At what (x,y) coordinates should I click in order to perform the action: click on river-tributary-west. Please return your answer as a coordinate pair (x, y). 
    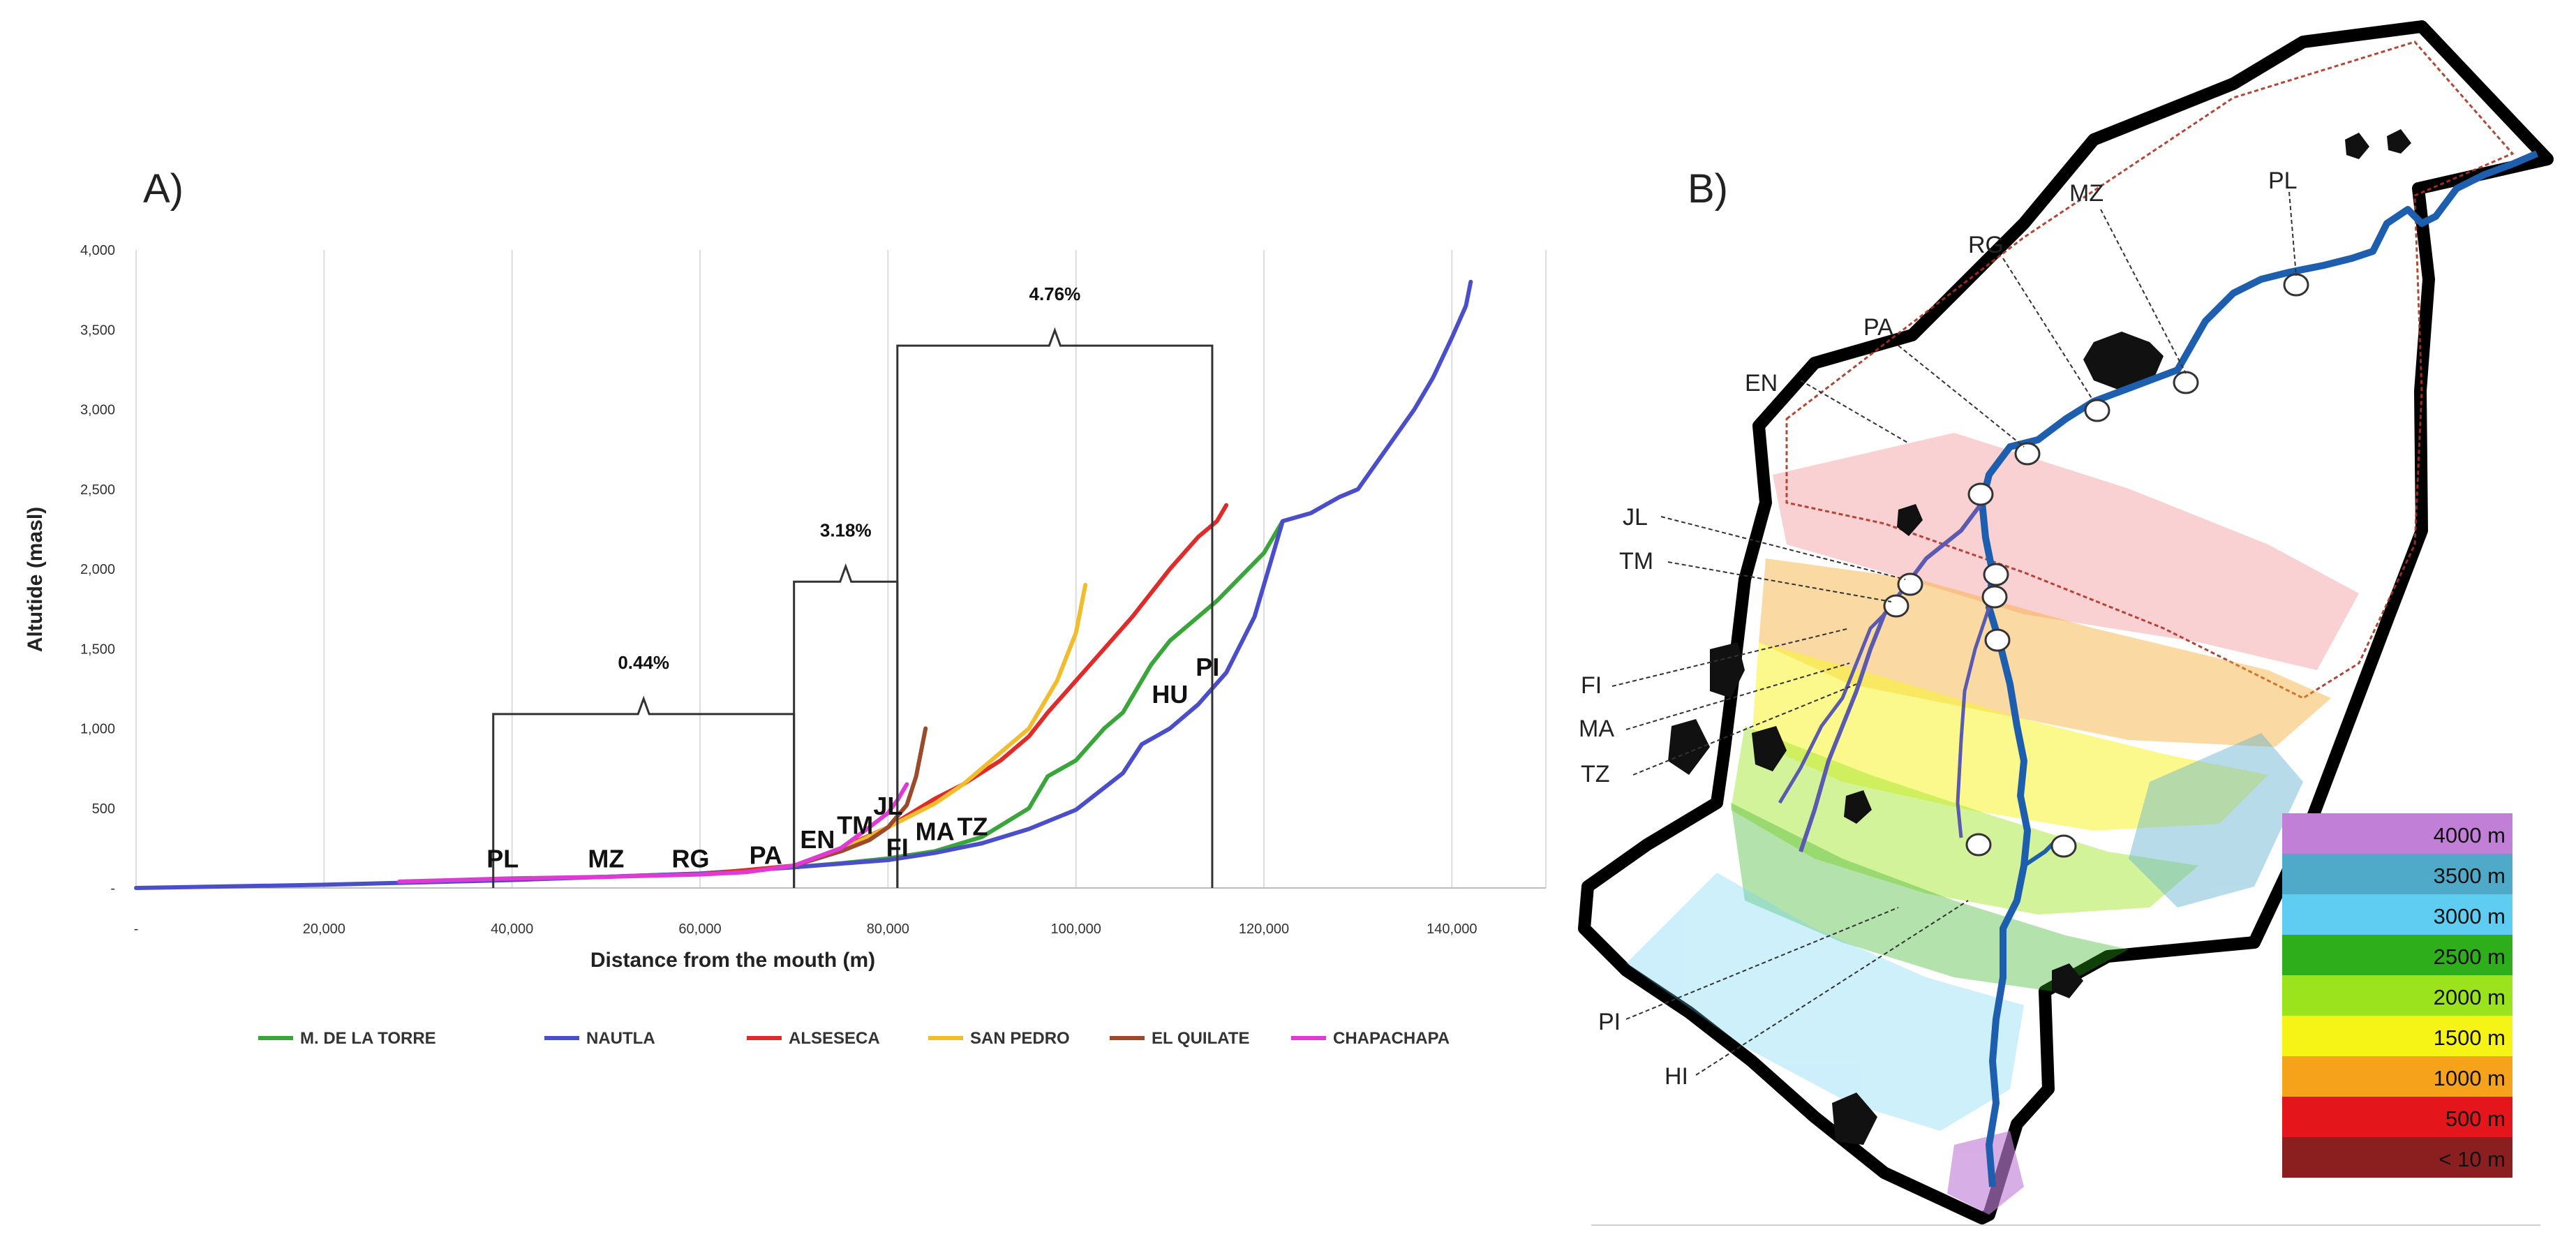
    Looking at the image, I should click on (1832, 709).